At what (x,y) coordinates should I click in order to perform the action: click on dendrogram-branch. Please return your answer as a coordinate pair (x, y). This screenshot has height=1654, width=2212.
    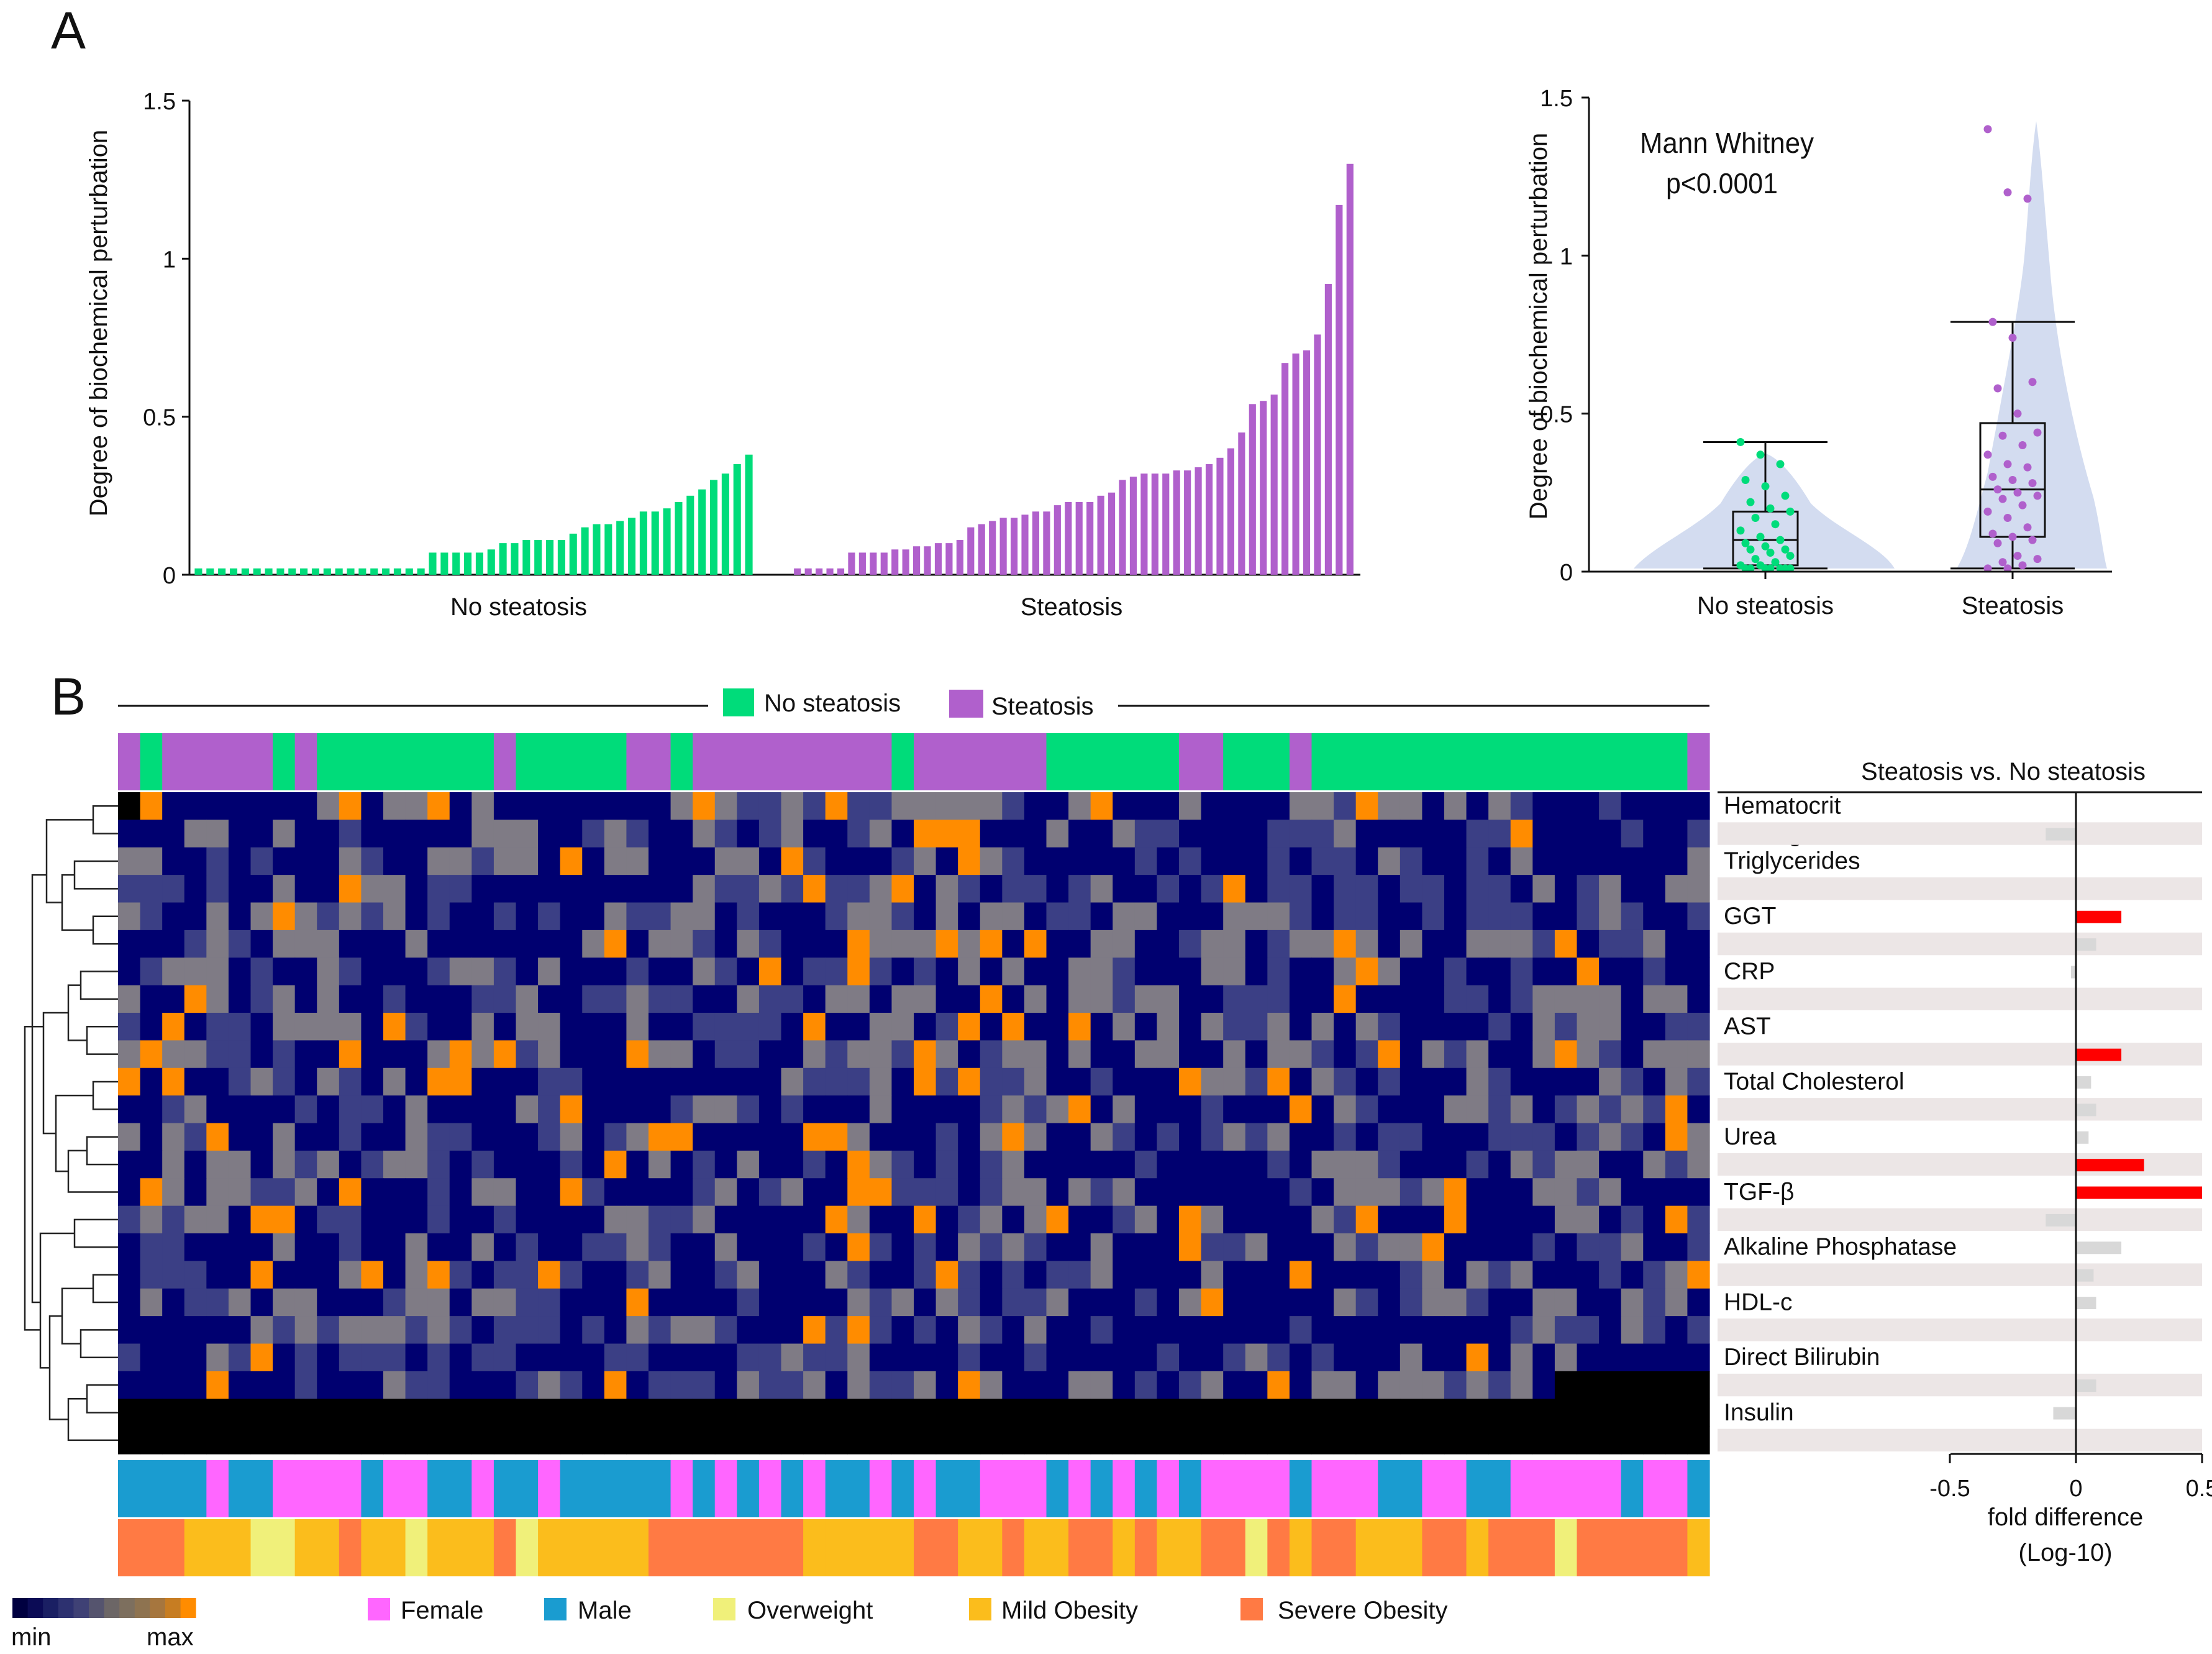
    Looking at the image, I should click on (33, 1178).